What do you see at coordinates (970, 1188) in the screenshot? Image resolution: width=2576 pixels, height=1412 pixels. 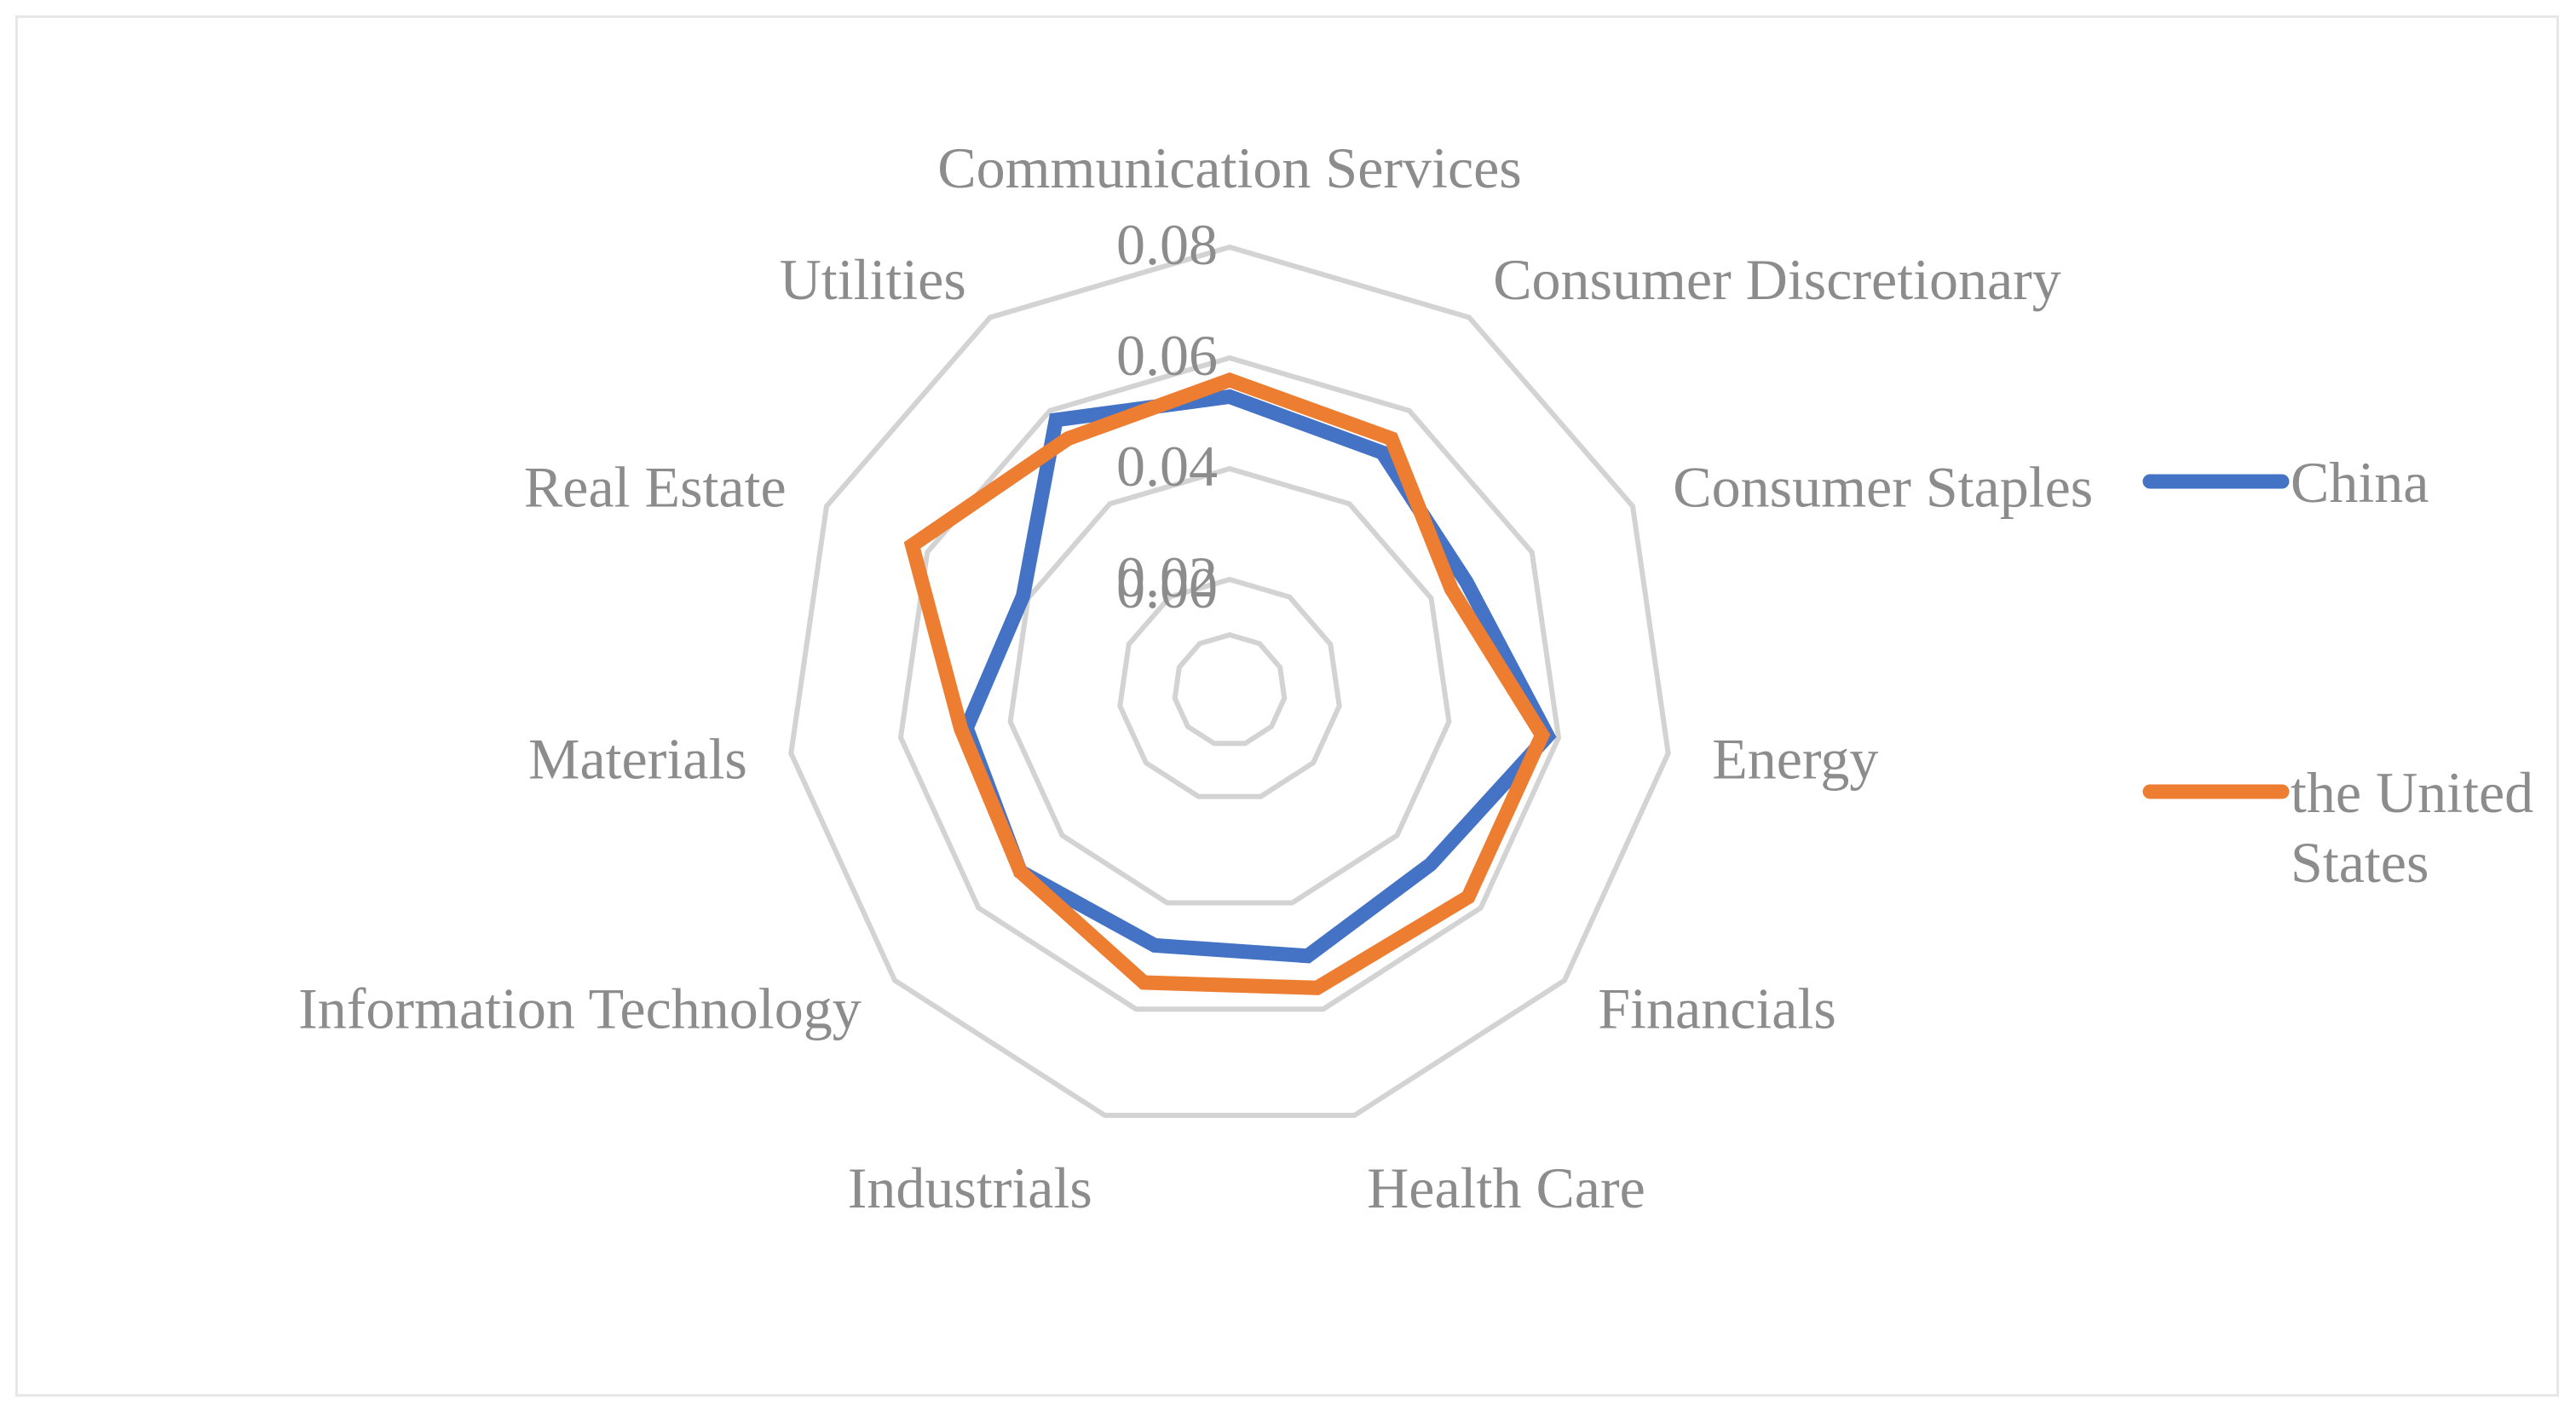 I see `category-label-6: Industrials` at bounding box center [970, 1188].